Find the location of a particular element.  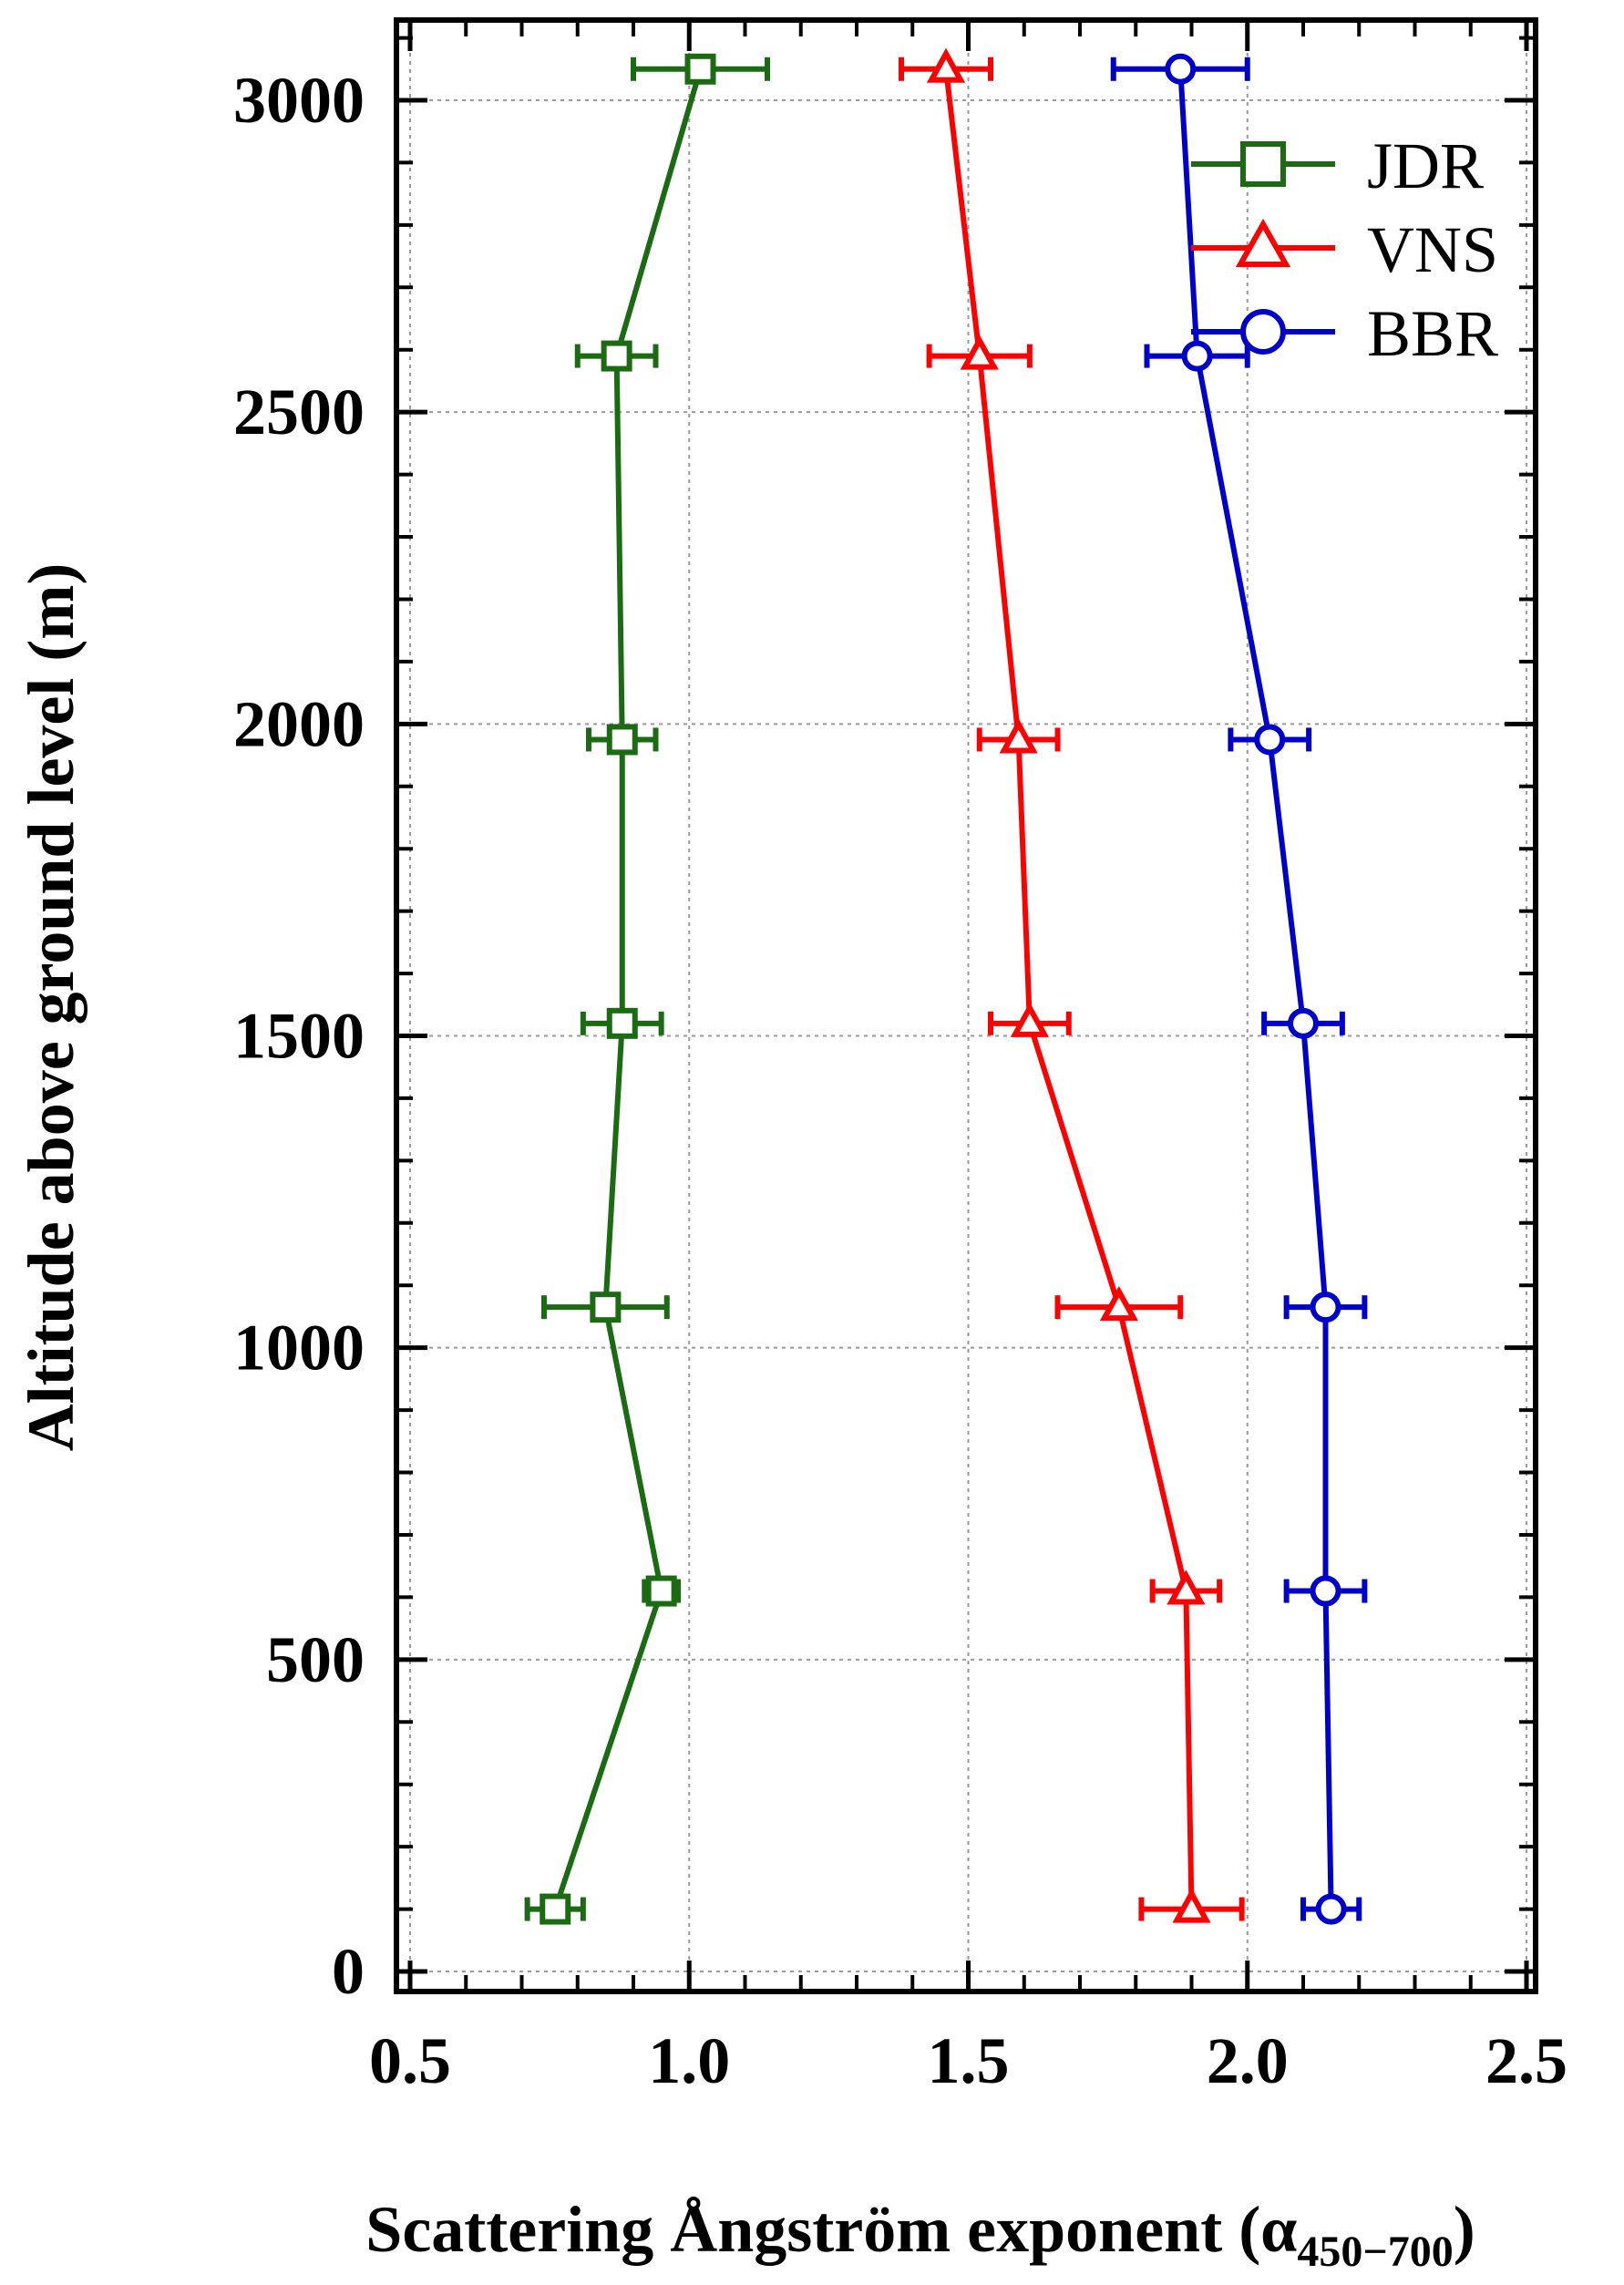

y-tick-label: 1000 is located at coordinates (299, 1348).